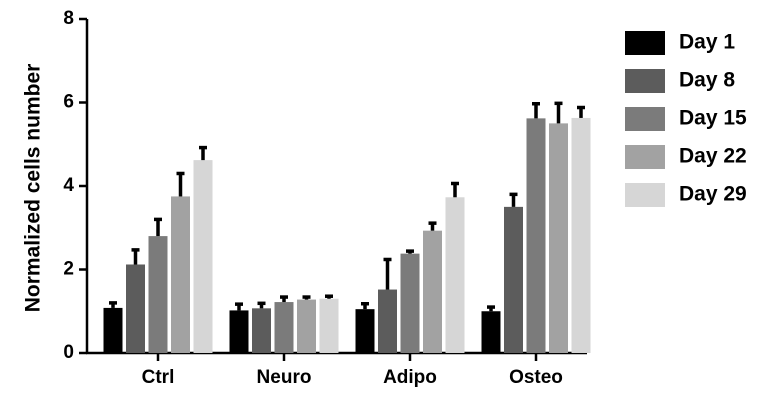 The width and height of the screenshot is (774, 395). What do you see at coordinates (68, 102) in the screenshot?
I see `y-tick-label: 6` at bounding box center [68, 102].